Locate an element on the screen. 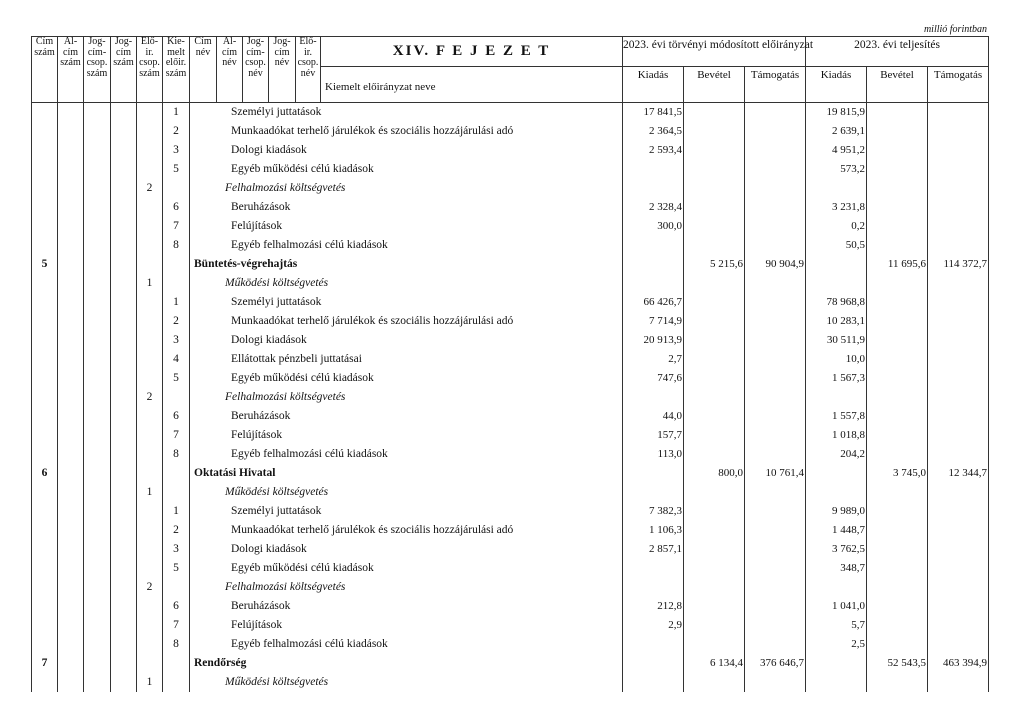 The width and height of the screenshot is (1018, 710). value-kiadas: 157,7 is located at coordinates (653, 435).